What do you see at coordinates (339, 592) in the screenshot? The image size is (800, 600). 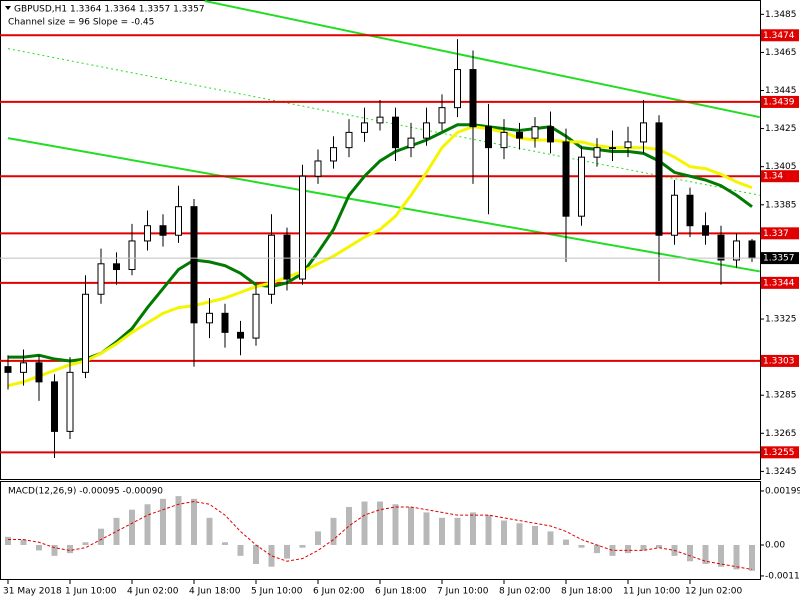 I see `x-tick-label: 6 Jun 02:00` at bounding box center [339, 592].